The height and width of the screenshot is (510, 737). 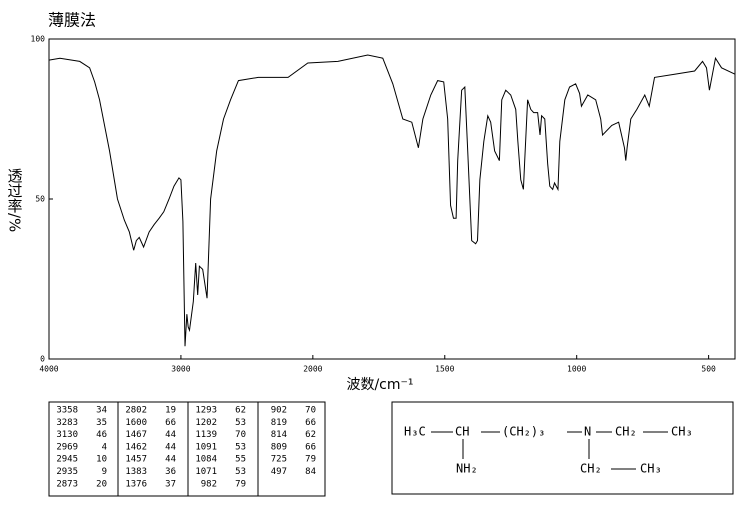 What do you see at coordinates (42, 359) in the screenshot?
I see `y-tick-label: 0` at bounding box center [42, 359].